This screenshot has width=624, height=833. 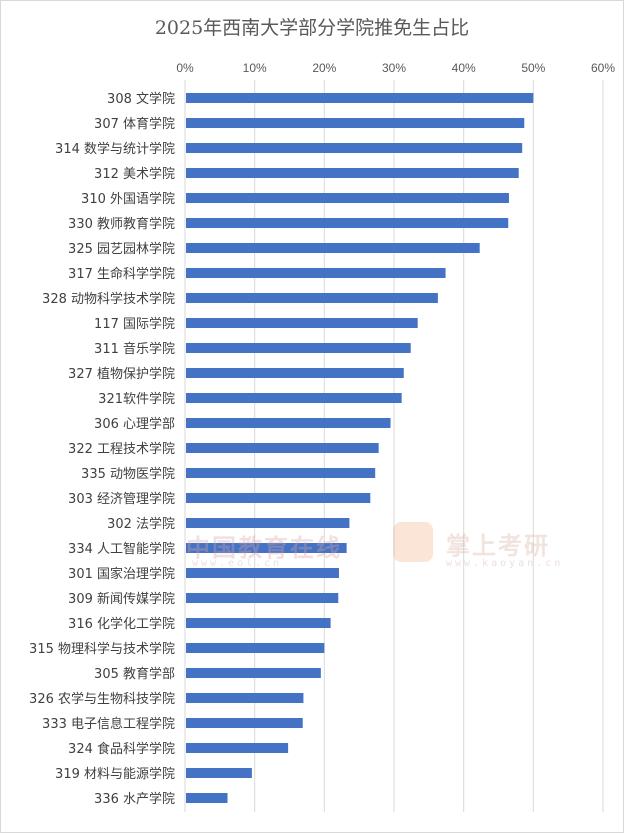 I want to click on x-tick-label: 40%, so click(x=464, y=68).